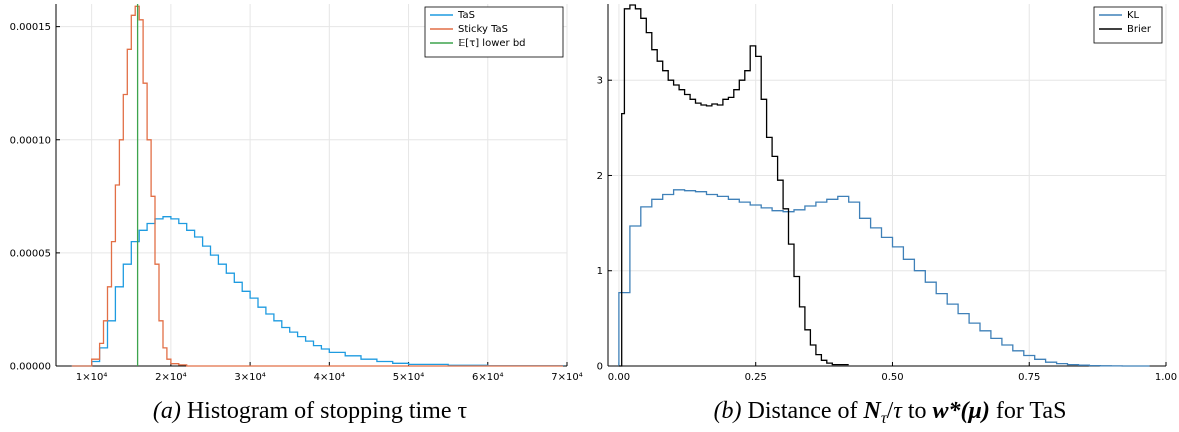 This screenshot has height=432, width=1179. What do you see at coordinates (600, 176) in the screenshot?
I see `y-tick-label-2: 2` at bounding box center [600, 176].